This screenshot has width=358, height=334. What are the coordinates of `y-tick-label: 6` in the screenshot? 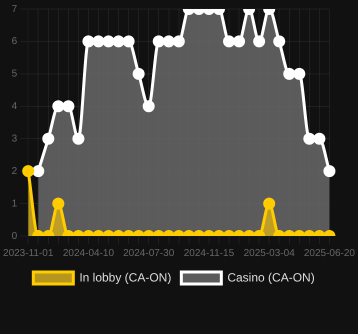 It's located at (15, 42).